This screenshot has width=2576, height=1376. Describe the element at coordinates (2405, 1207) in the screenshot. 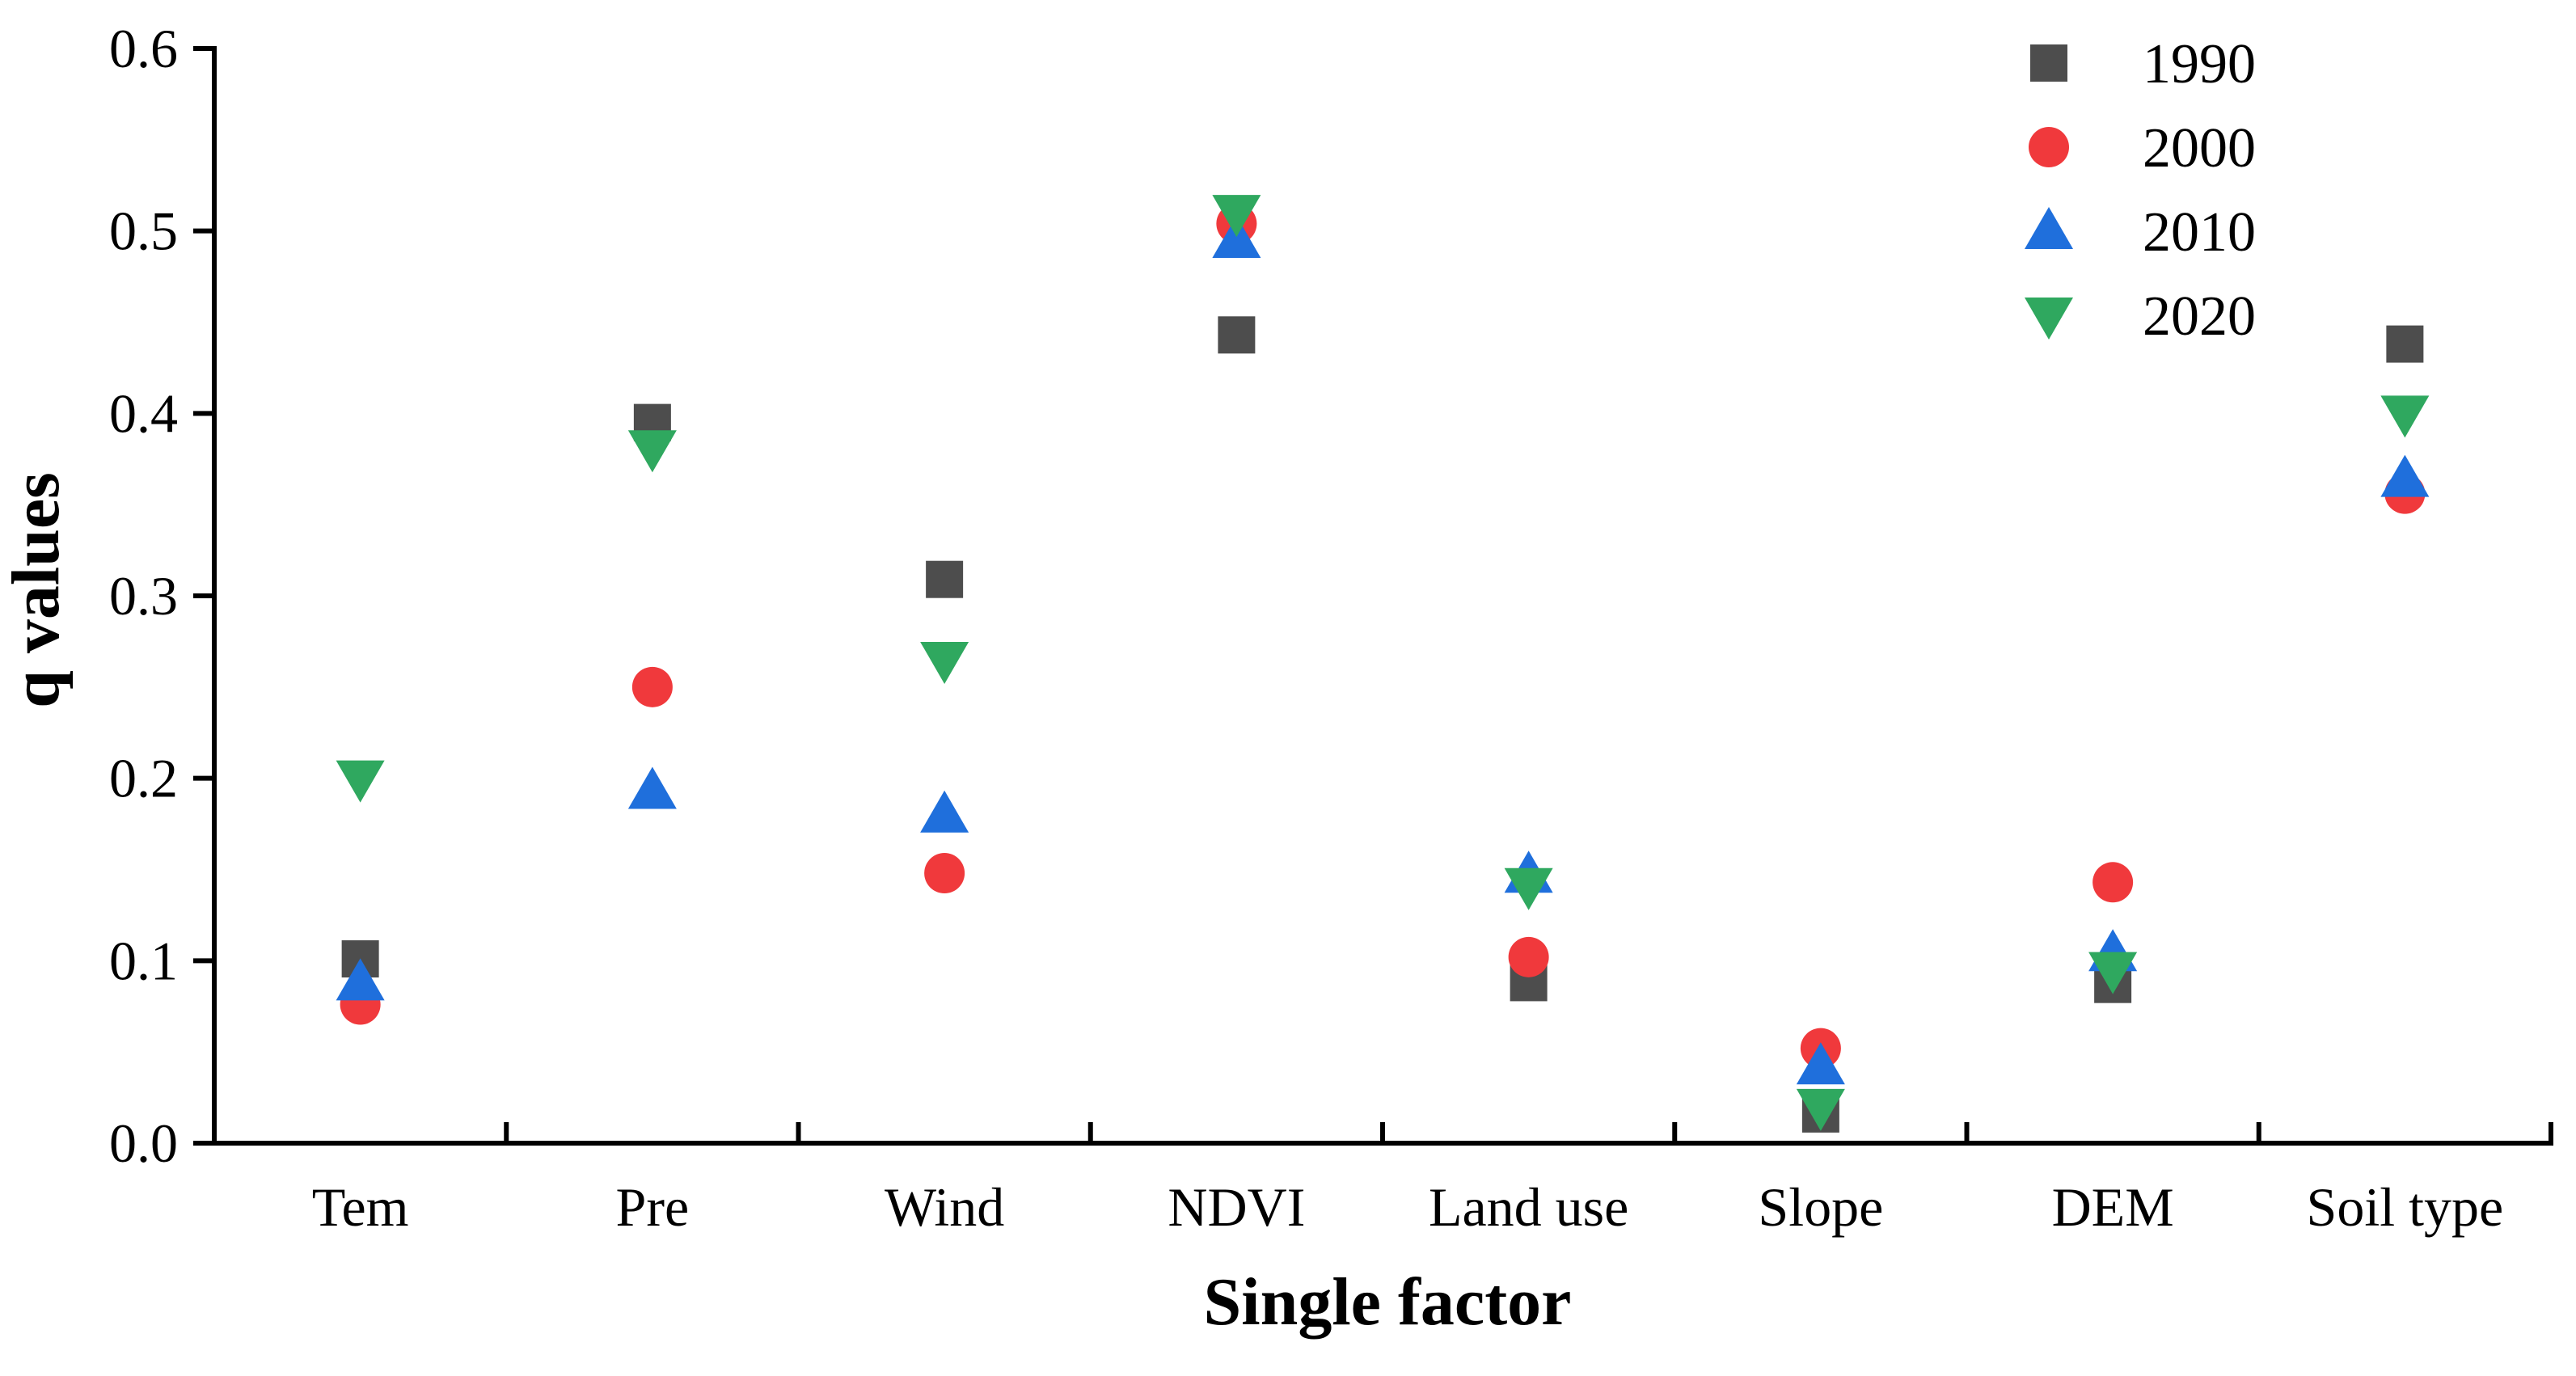

I see `x-tick-label: Soil type` at that location.